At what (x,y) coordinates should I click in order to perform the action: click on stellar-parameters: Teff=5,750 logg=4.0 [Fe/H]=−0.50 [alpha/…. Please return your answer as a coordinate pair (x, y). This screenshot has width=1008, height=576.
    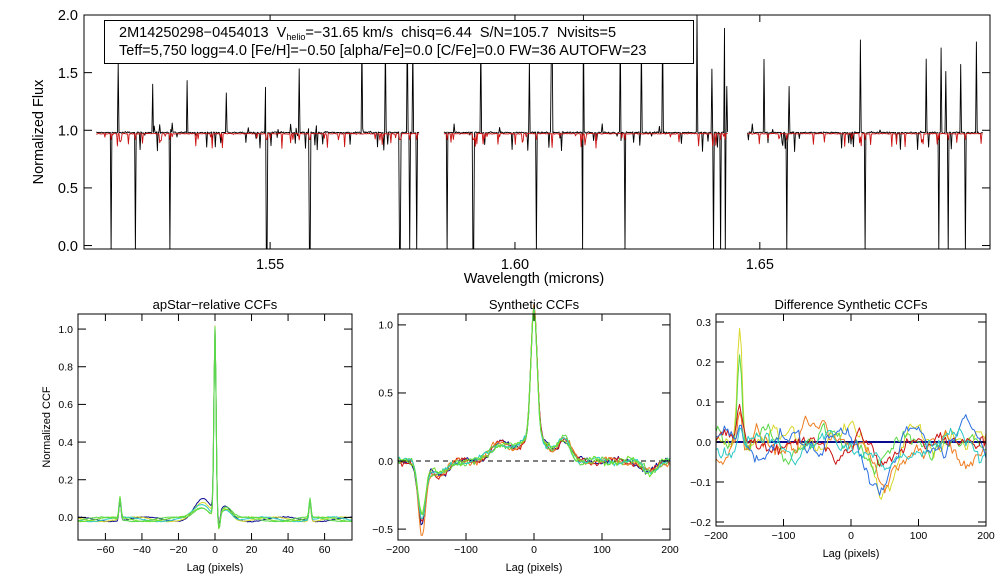
    Looking at the image, I should click on (383, 51).